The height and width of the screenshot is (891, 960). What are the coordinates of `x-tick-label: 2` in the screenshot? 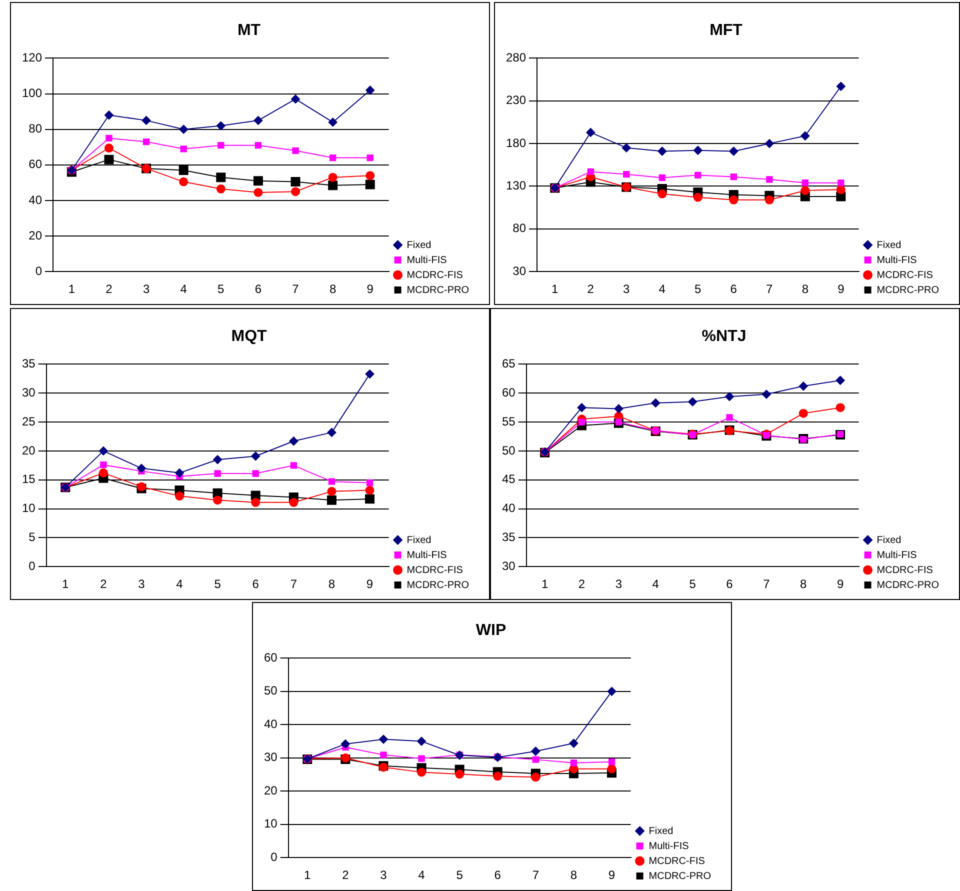 It's located at (590, 289).